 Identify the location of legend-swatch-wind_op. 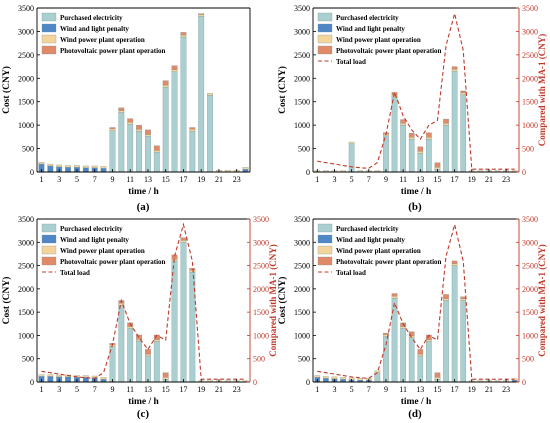
(325, 39).